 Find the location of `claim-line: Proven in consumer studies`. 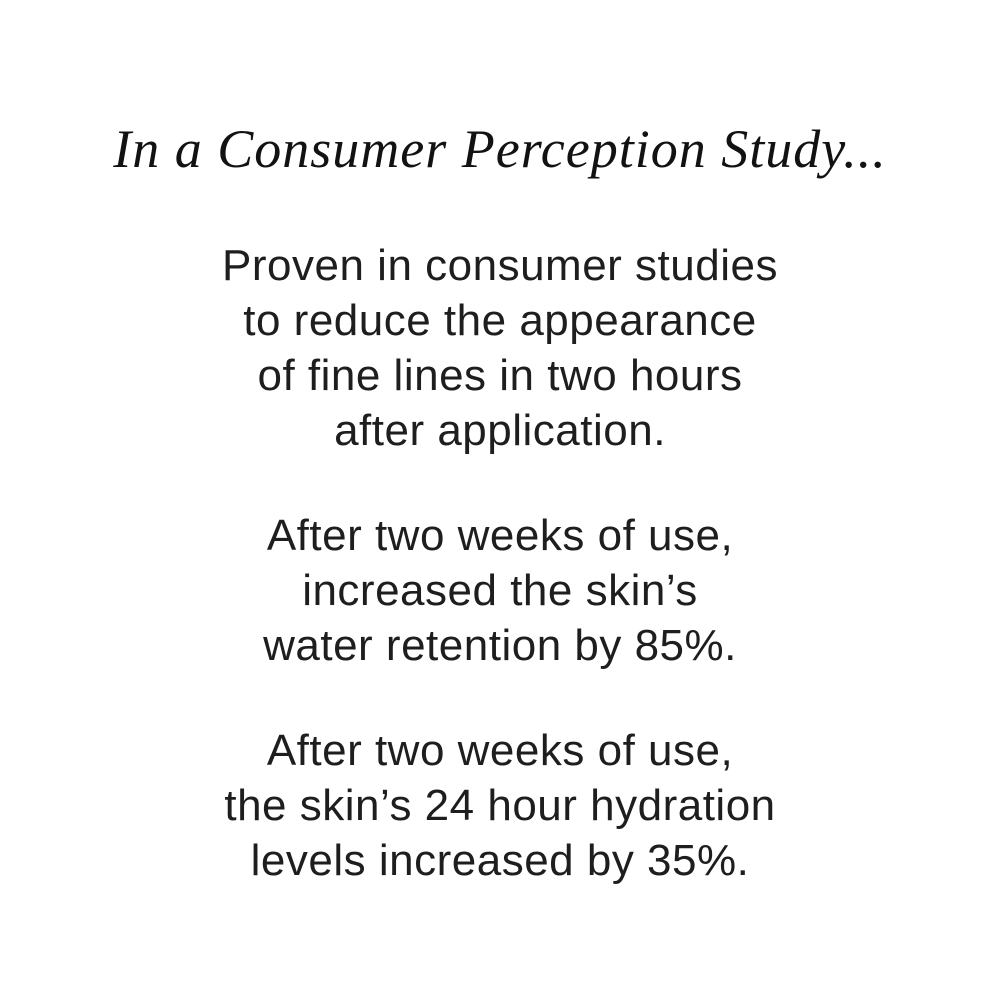

claim-line: Proven in consumer studies is located at coordinates (500, 266).